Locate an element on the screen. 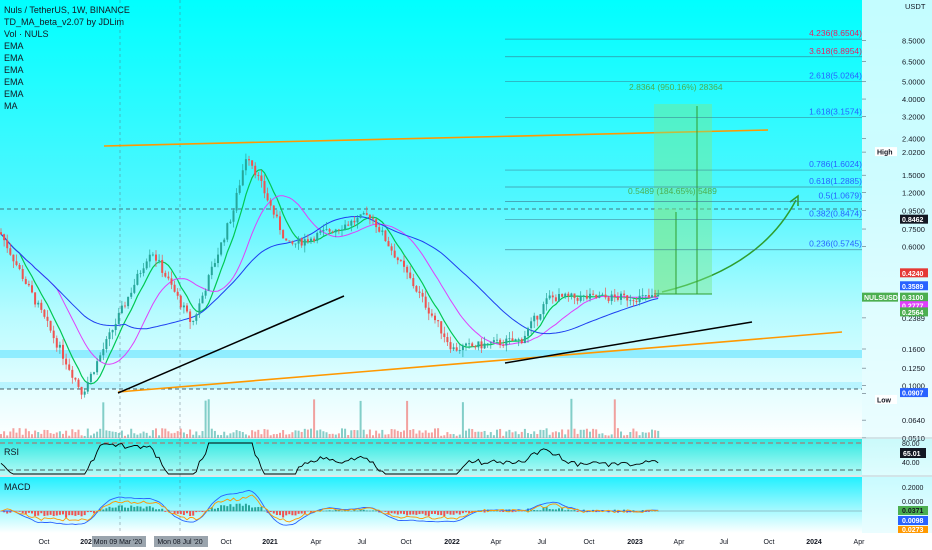  rsi-line is located at coordinates (329, 458).